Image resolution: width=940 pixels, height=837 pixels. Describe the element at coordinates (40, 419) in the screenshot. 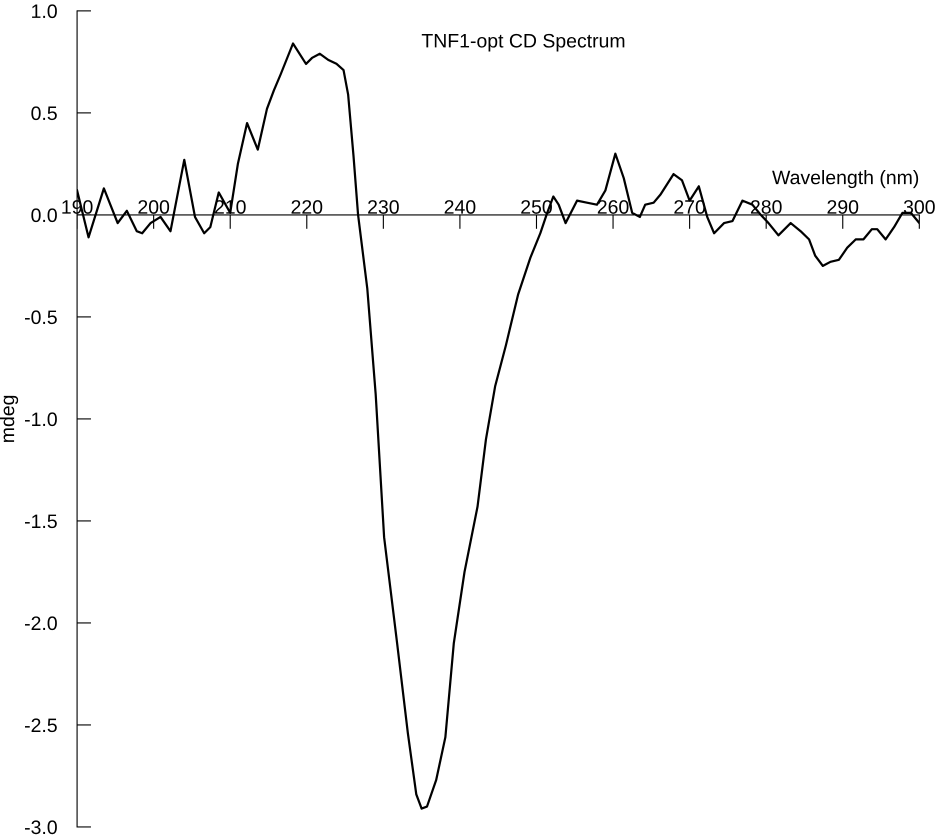

I see `y-tick-label: -1.0` at that location.